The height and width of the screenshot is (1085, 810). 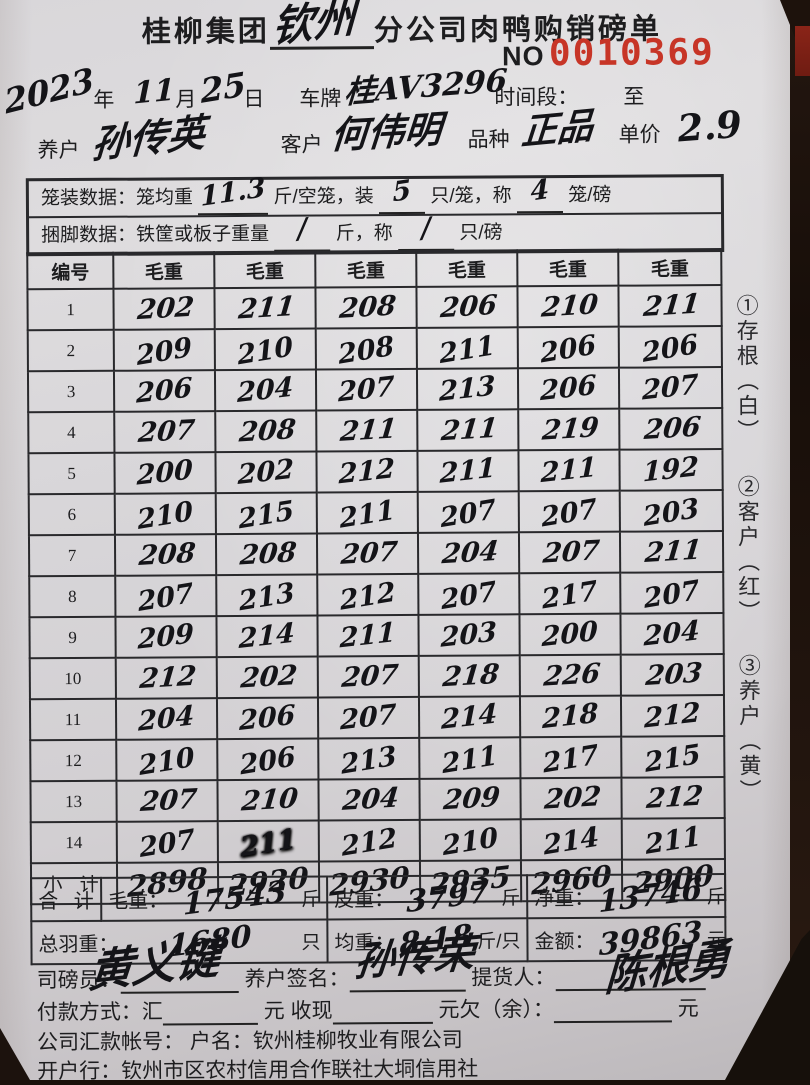 What do you see at coordinates (375, 194) in the screenshot?
I see `cage-row: 笼装数据：笼均重 11.3 斤/空笼，装 5 只/笼，称 4 笼/磅` at bounding box center [375, 194].